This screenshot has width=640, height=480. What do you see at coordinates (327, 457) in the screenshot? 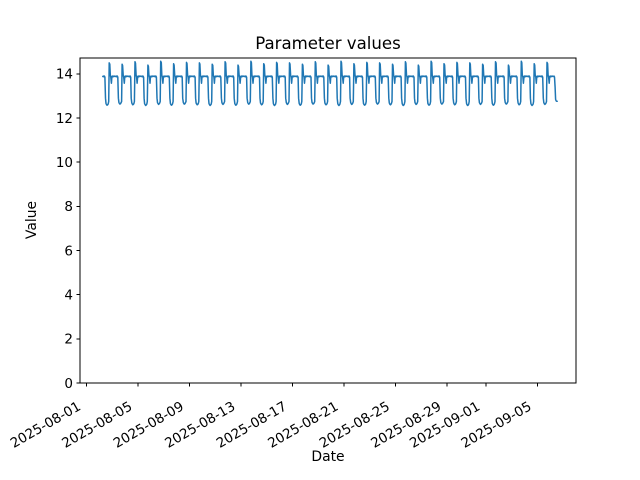
I see `x-axis-label: Date` at bounding box center [327, 457].